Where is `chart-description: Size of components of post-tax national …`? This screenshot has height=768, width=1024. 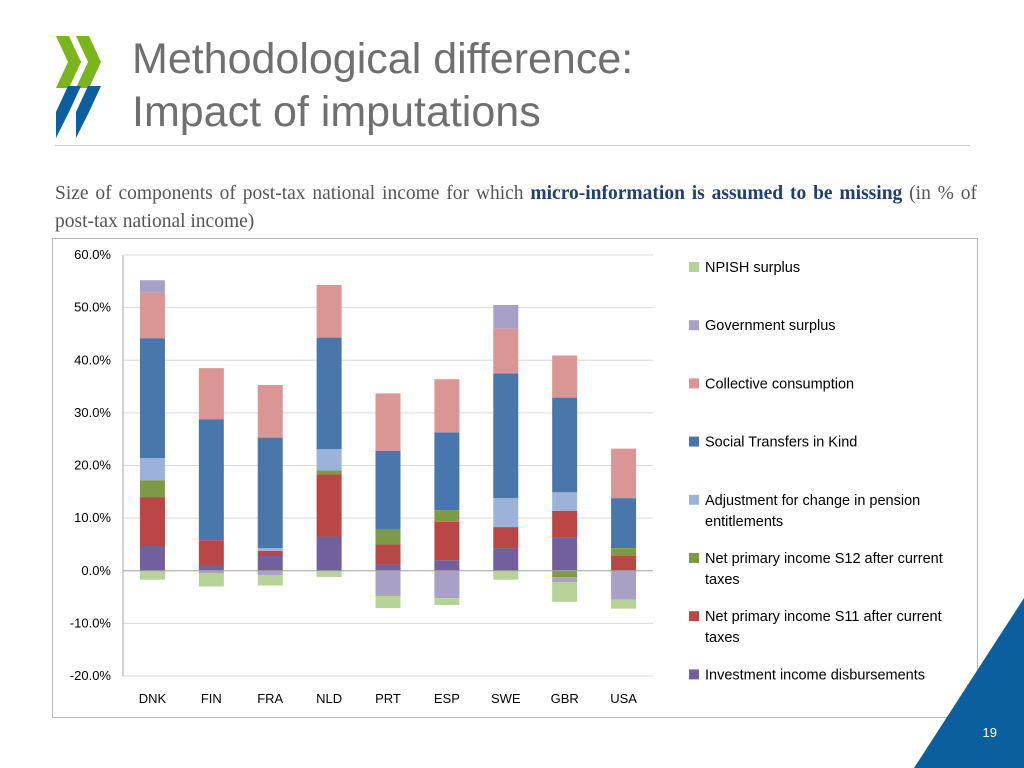
chart-description: Size of components of post-tax national … is located at coordinates (516, 208).